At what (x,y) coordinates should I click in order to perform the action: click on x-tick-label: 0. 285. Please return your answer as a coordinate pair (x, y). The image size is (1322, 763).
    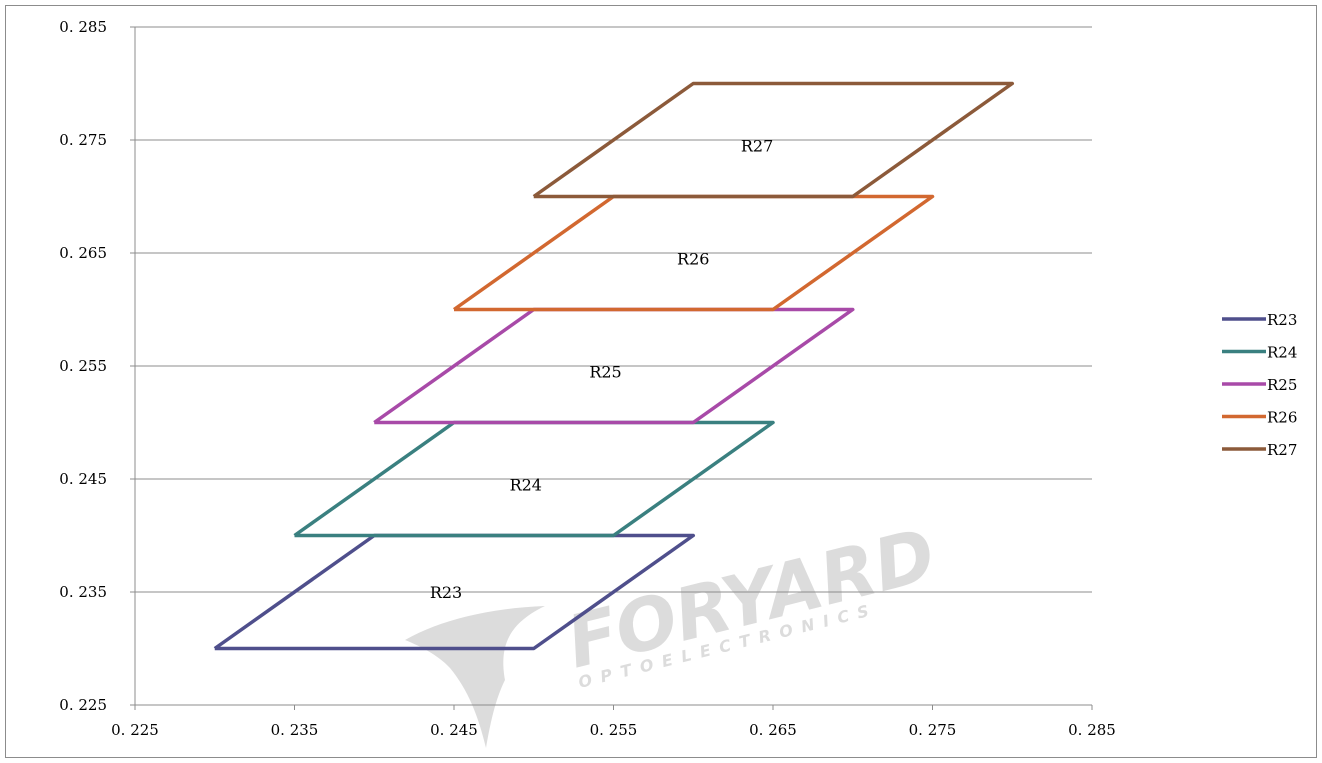
    Looking at the image, I should click on (1092, 730).